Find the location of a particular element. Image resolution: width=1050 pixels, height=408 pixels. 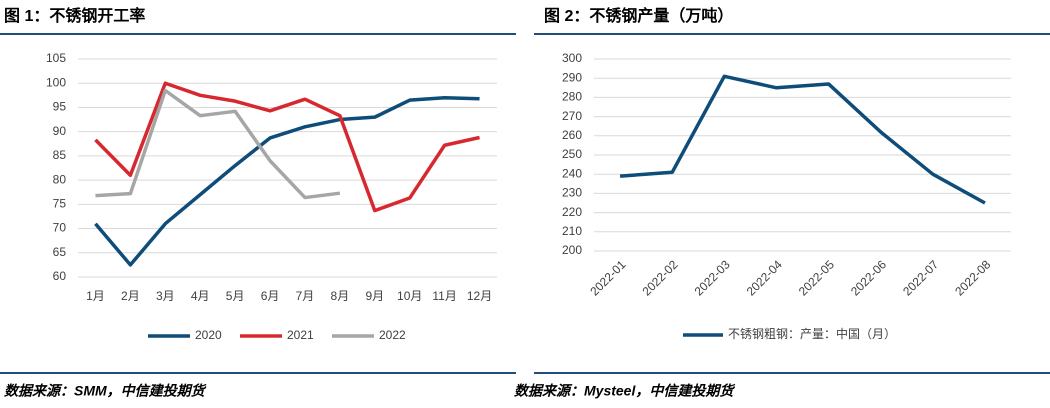

legend-label: 2021 is located at coordinates (300, 335).